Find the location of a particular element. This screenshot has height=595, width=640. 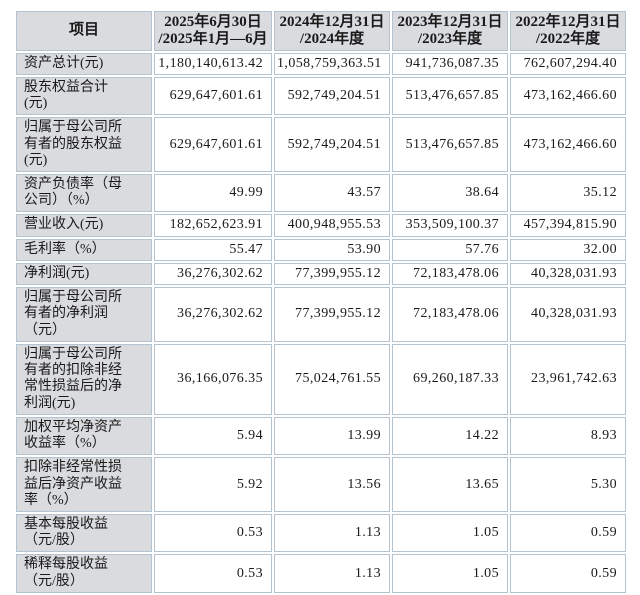

row-label-cell: 归属于母公司所 有者的净利润 （元） is located at coordinates (84, 314).